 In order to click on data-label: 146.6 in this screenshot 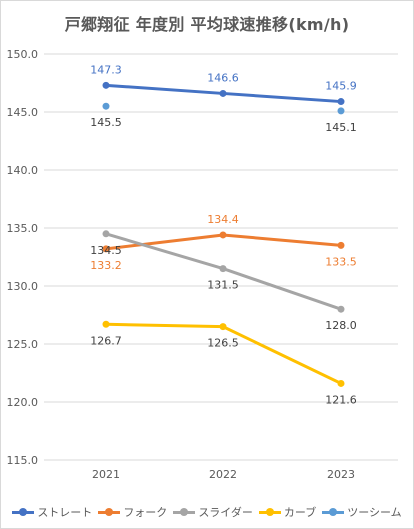, I will do `click(223, 77)`.